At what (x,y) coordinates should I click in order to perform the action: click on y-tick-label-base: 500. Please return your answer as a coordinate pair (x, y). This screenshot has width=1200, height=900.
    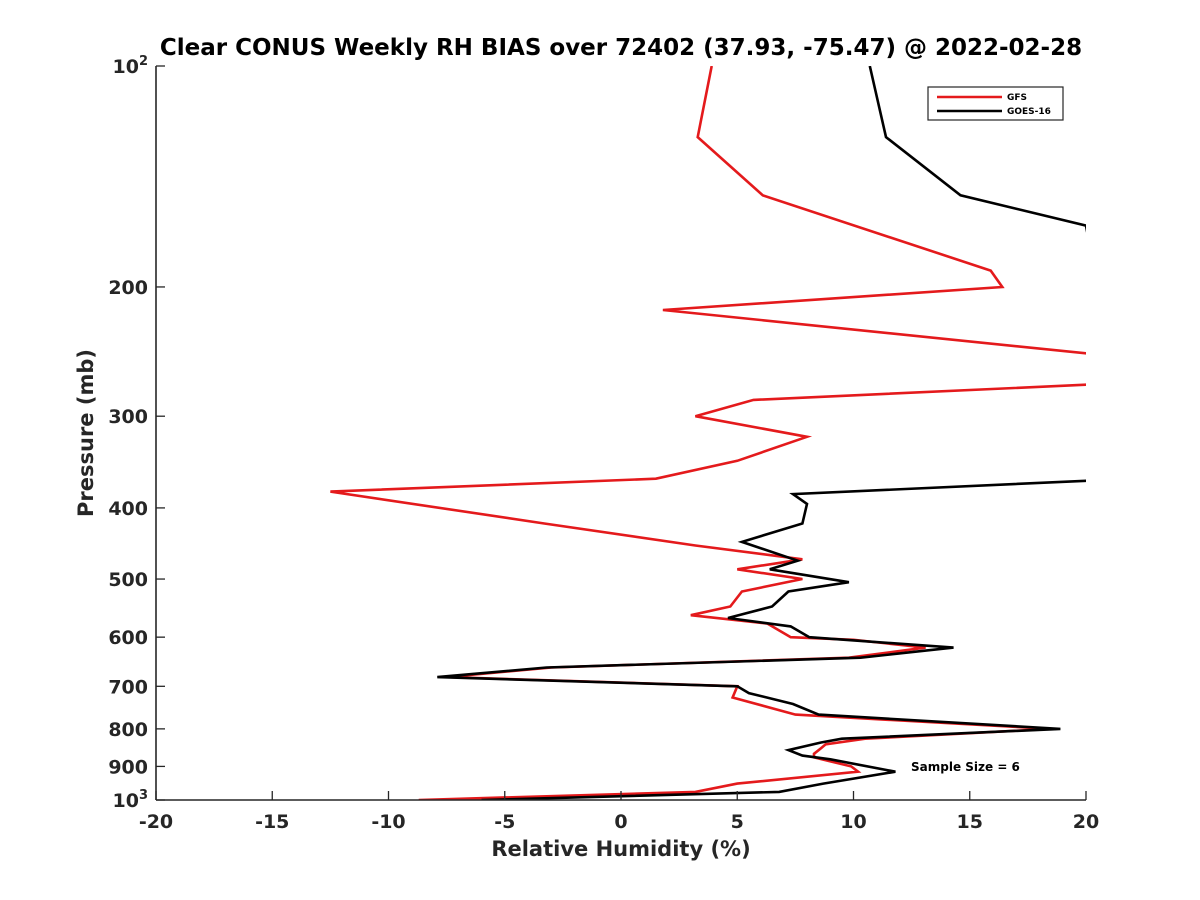
    Looking at the image, I should click on (128, 580).